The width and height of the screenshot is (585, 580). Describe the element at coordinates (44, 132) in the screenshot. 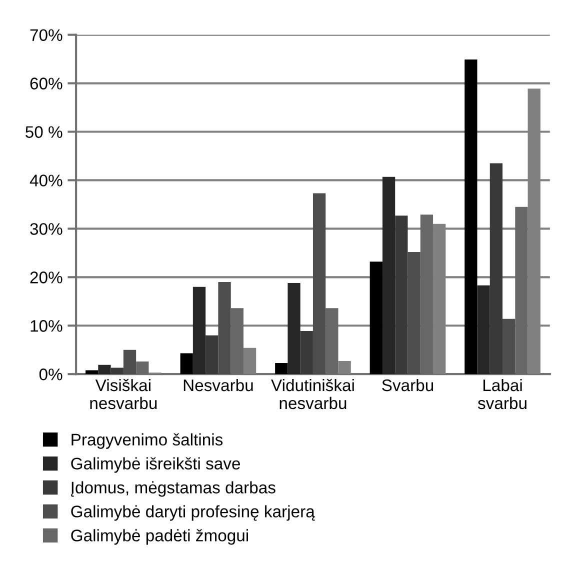

I see `y-tick-label: 50 %` at that location.